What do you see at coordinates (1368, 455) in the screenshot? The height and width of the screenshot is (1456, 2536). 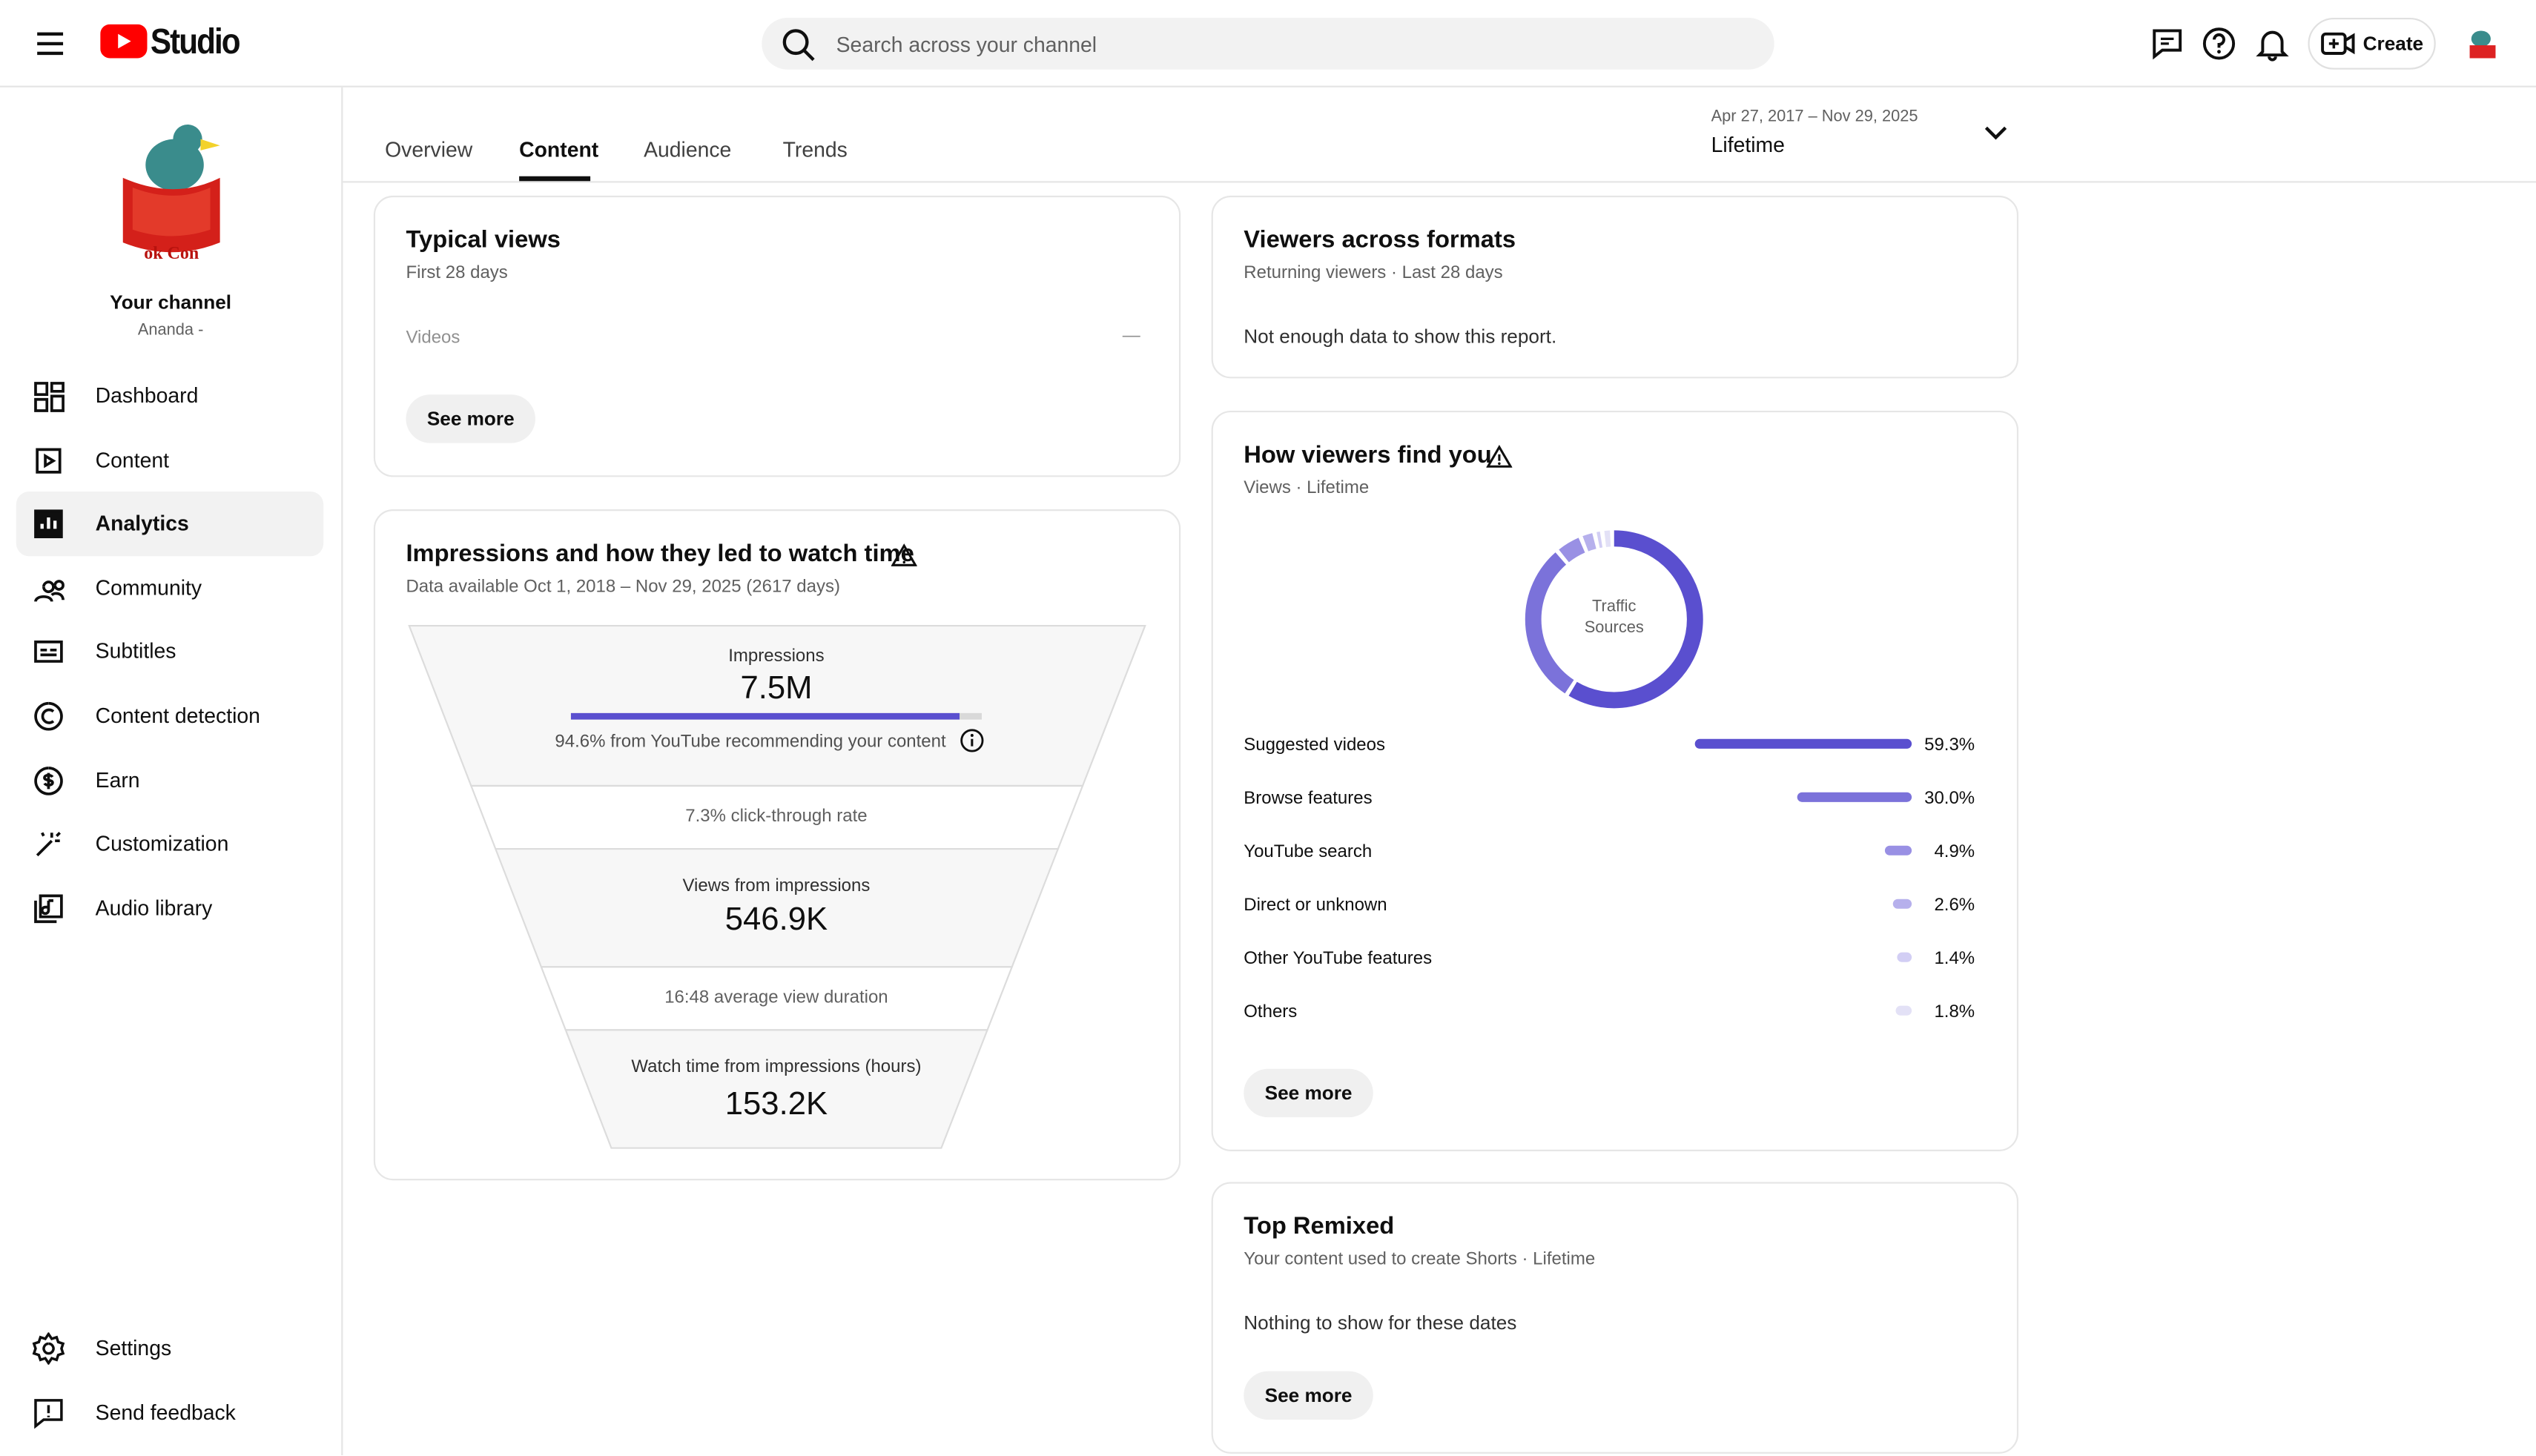 I see `card-title: How viewers find you` at bounding box center [1368, 455].